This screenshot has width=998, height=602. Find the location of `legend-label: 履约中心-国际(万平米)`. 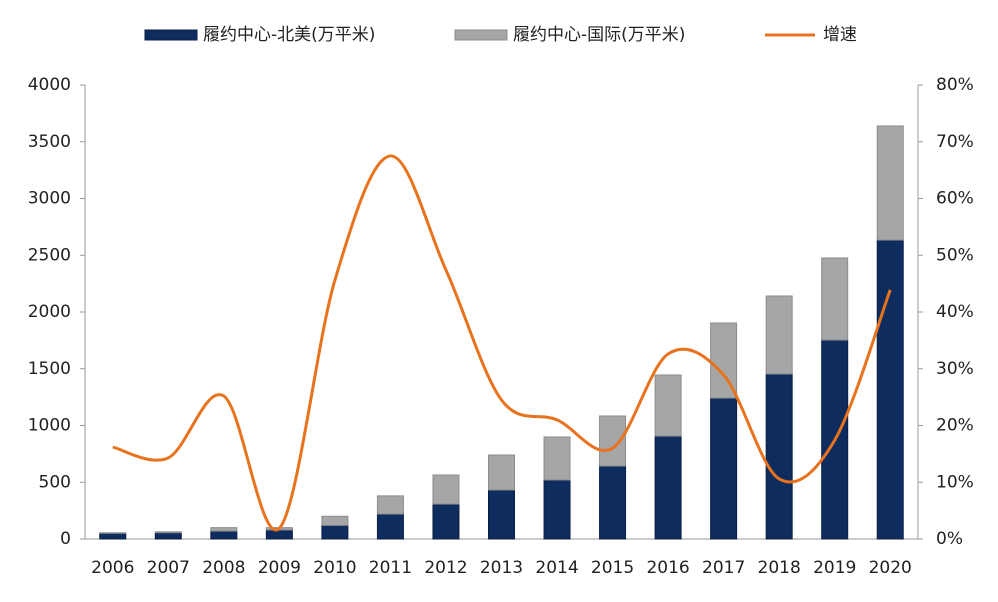

legend-label: 履约中心-国际(万平米) is located at coordinates (599, 35).